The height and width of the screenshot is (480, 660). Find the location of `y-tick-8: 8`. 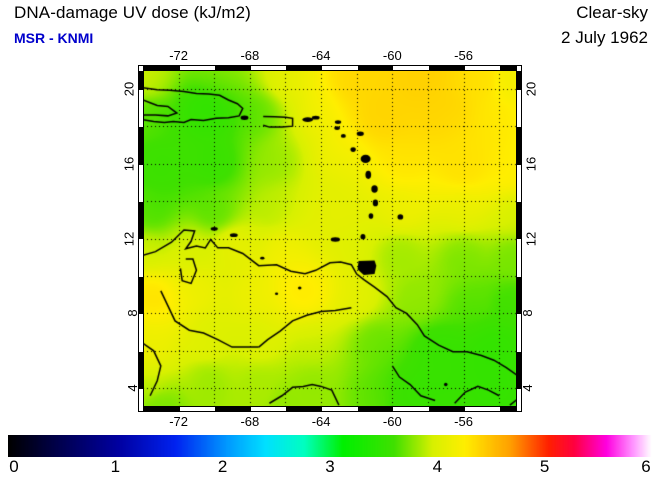

y-tick-8: 8 is located at coordinates (528, 313).